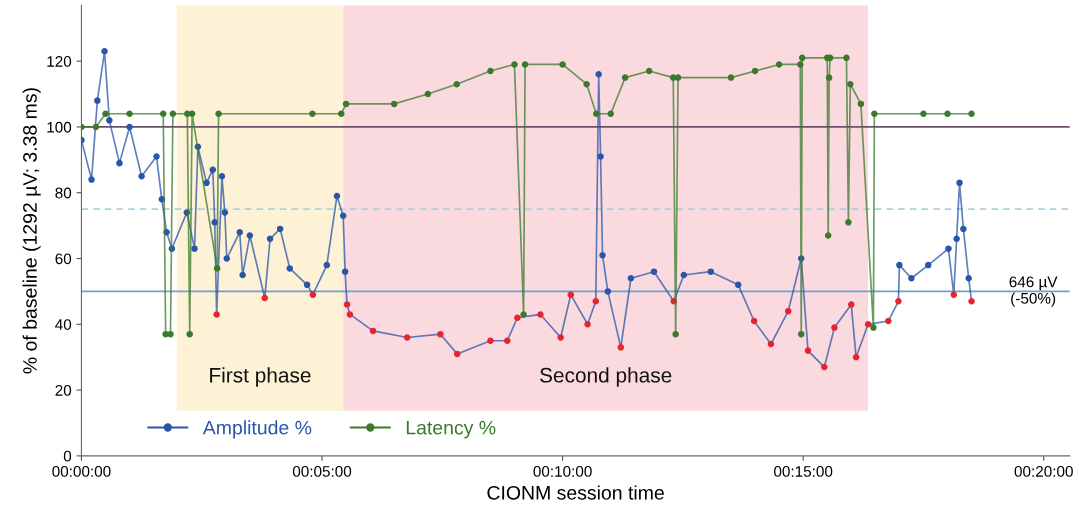  What do you see at coordinates (81, 471) in the screenshot?
I see `x-tick-label: 00:00:00` at bounding box center [81, 471].